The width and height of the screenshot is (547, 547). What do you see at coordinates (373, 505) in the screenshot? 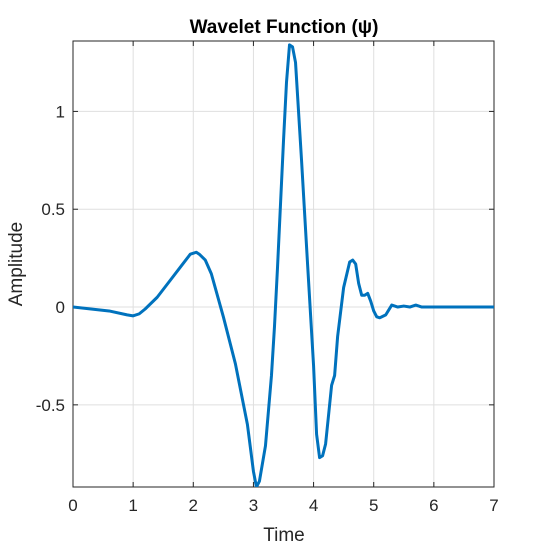
I see `x-tick-label: 5` at bounding box center [373, 505].